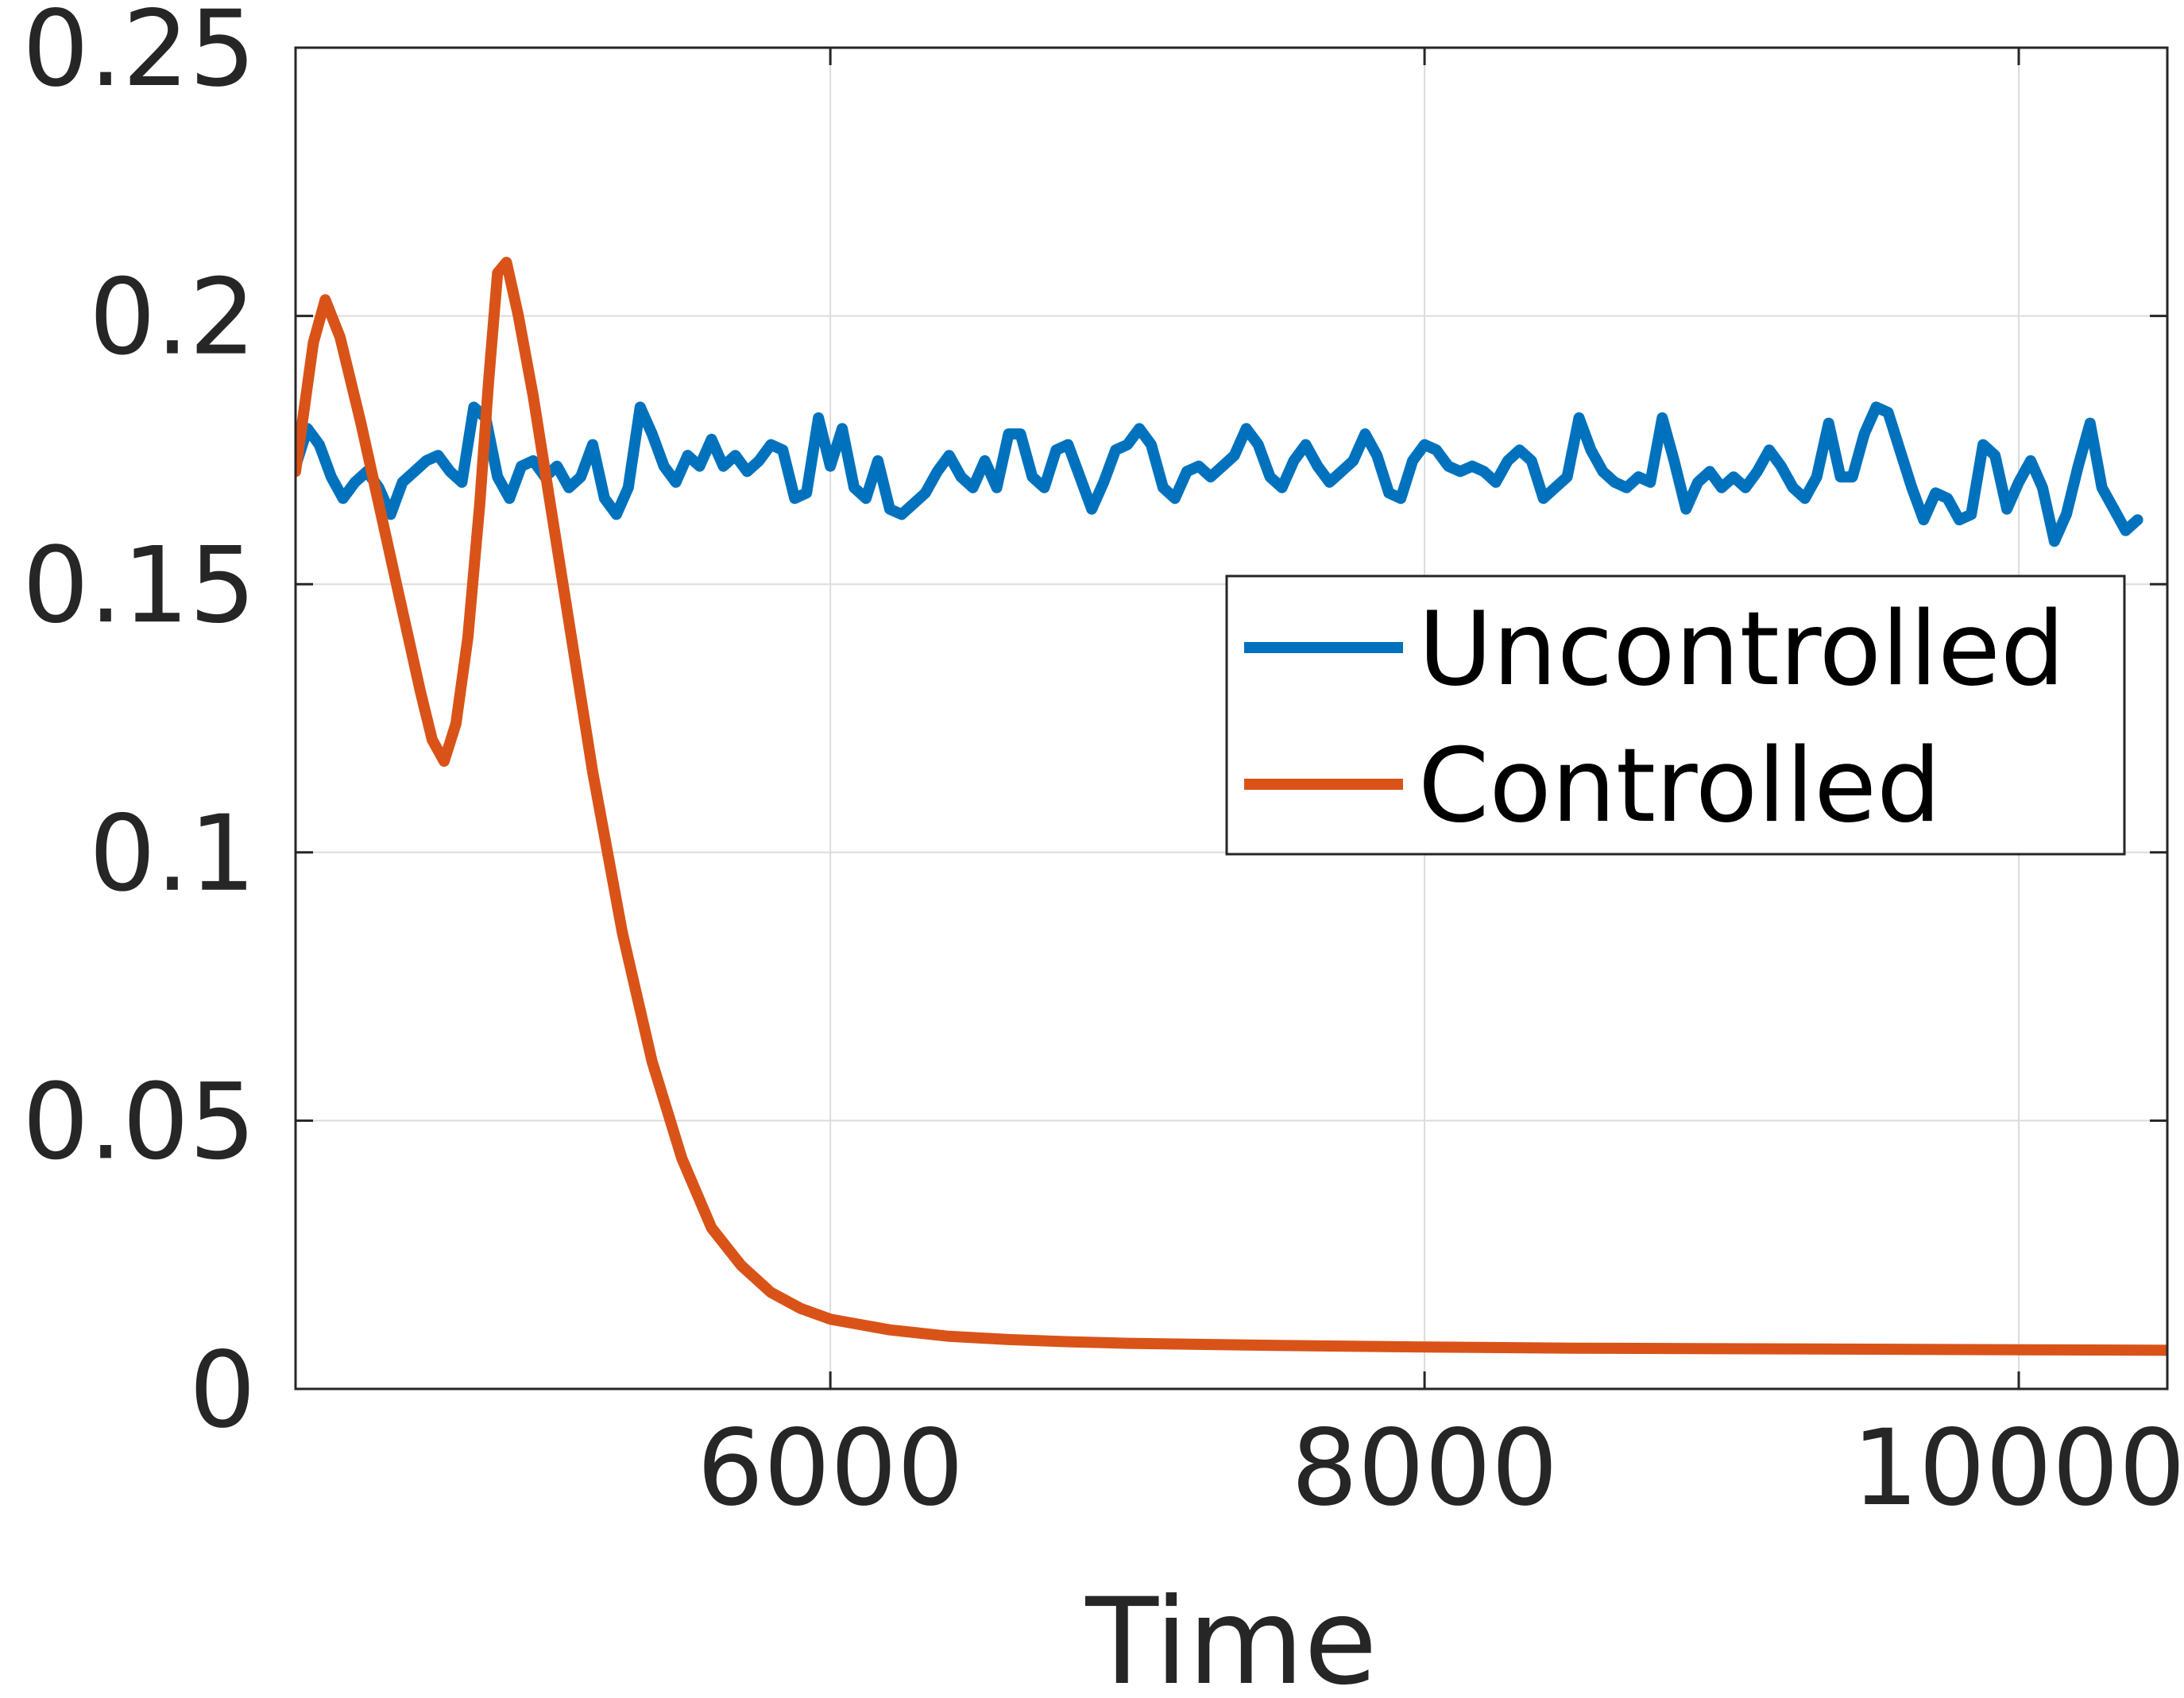  Describe the element at coordinates (1230, 1636) in the screenshot. I see `x-axis-title: Time` at that location.